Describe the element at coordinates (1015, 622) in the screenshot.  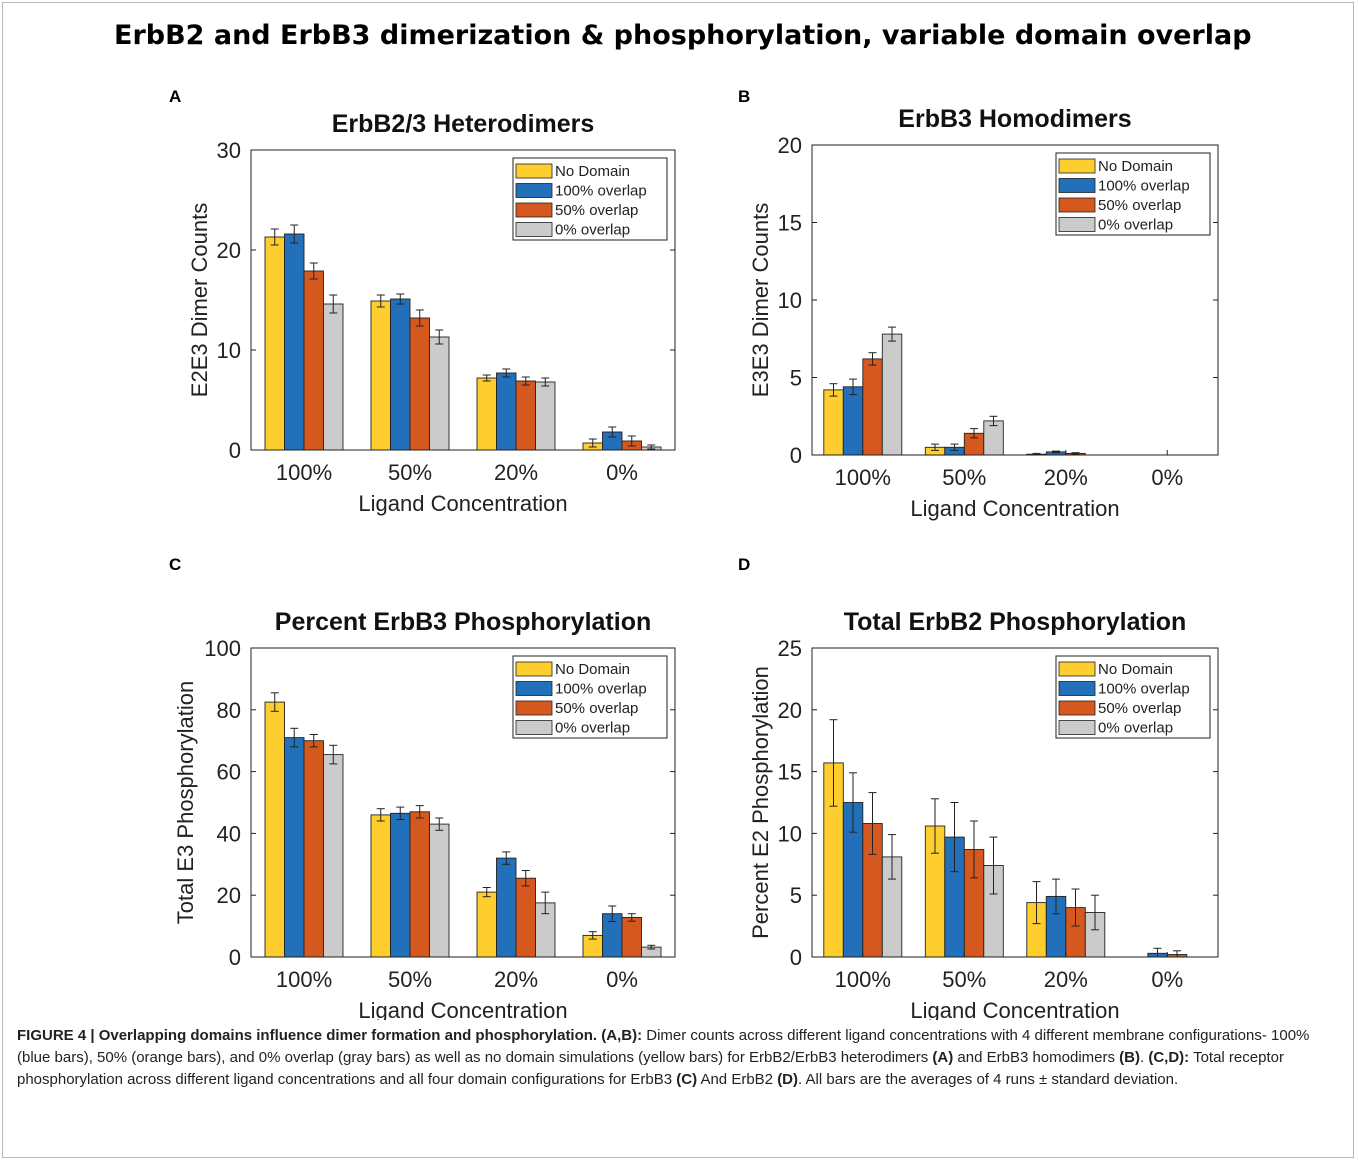
I see `chart-title: Total ErbB2 Phosphorylation` at that location.